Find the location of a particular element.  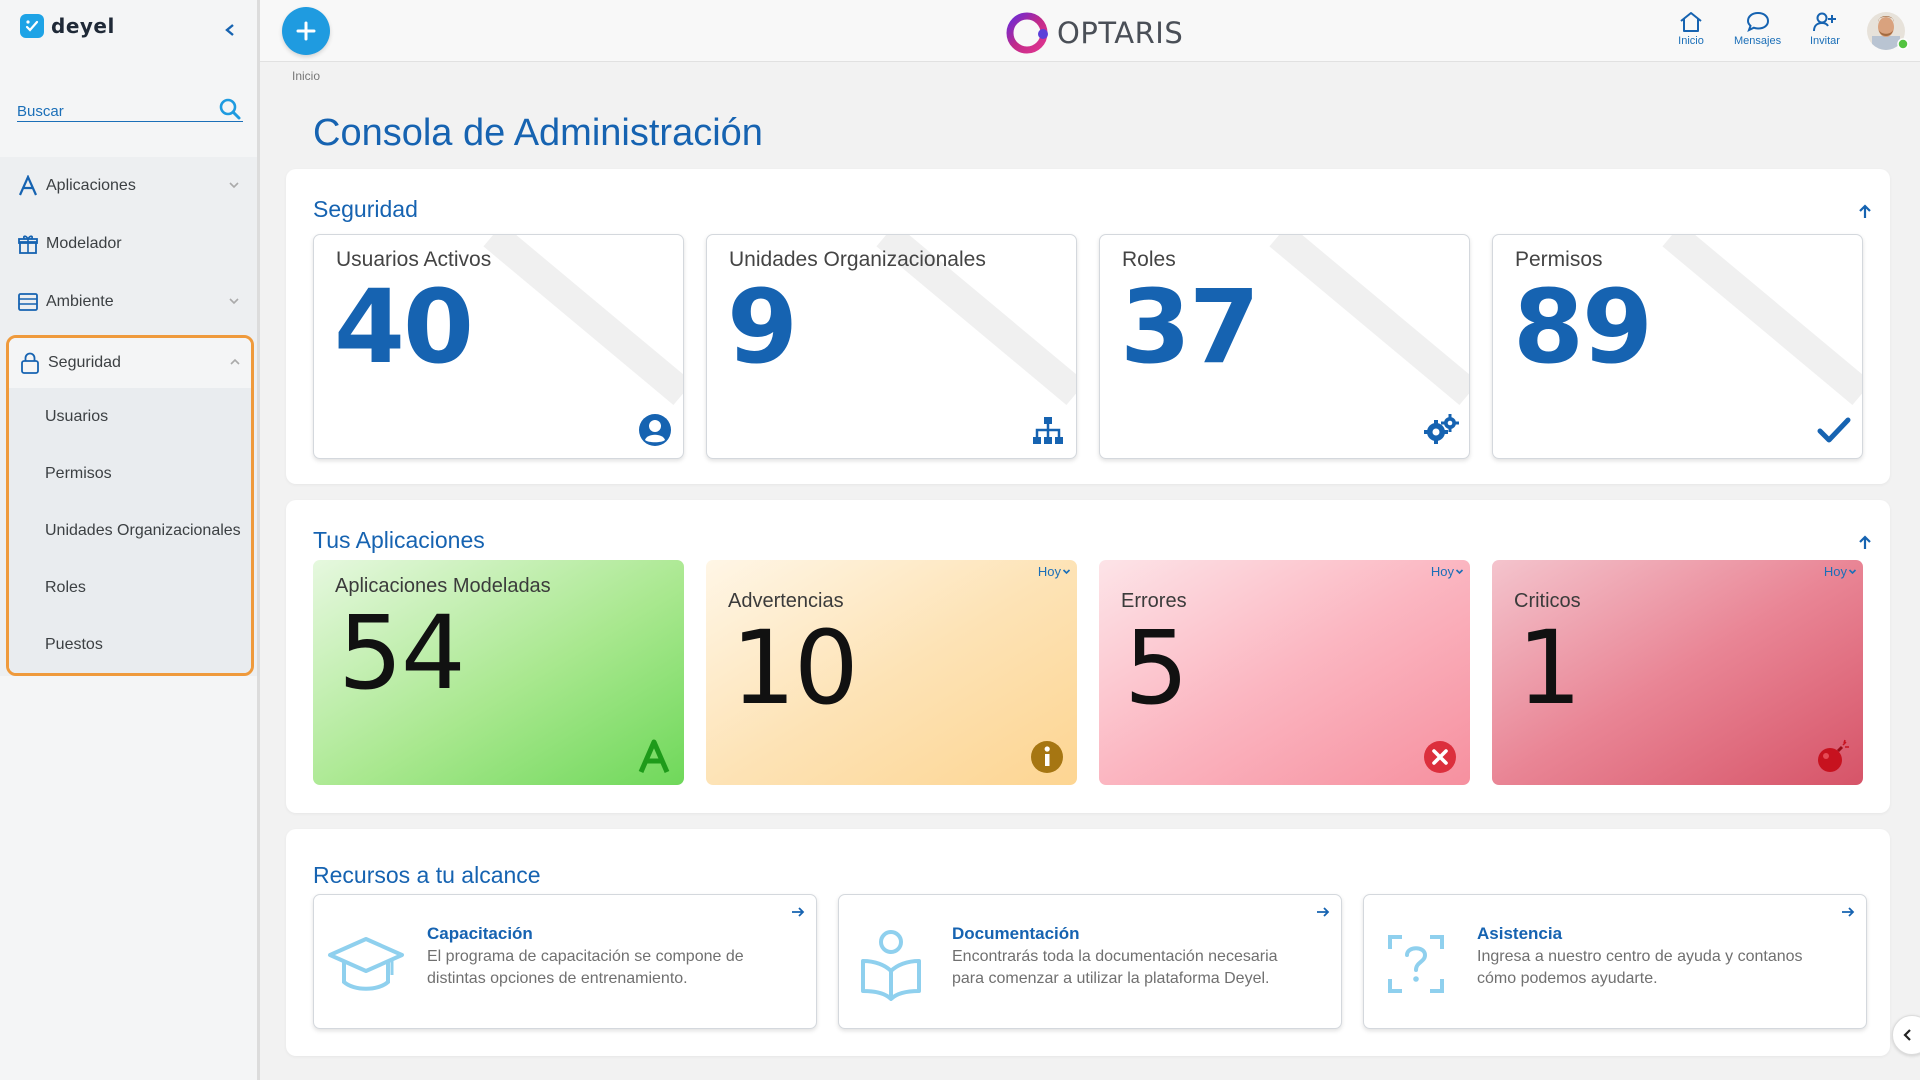

sidebar-item-label: Aplicaciones is located at coordinates (91, 185).